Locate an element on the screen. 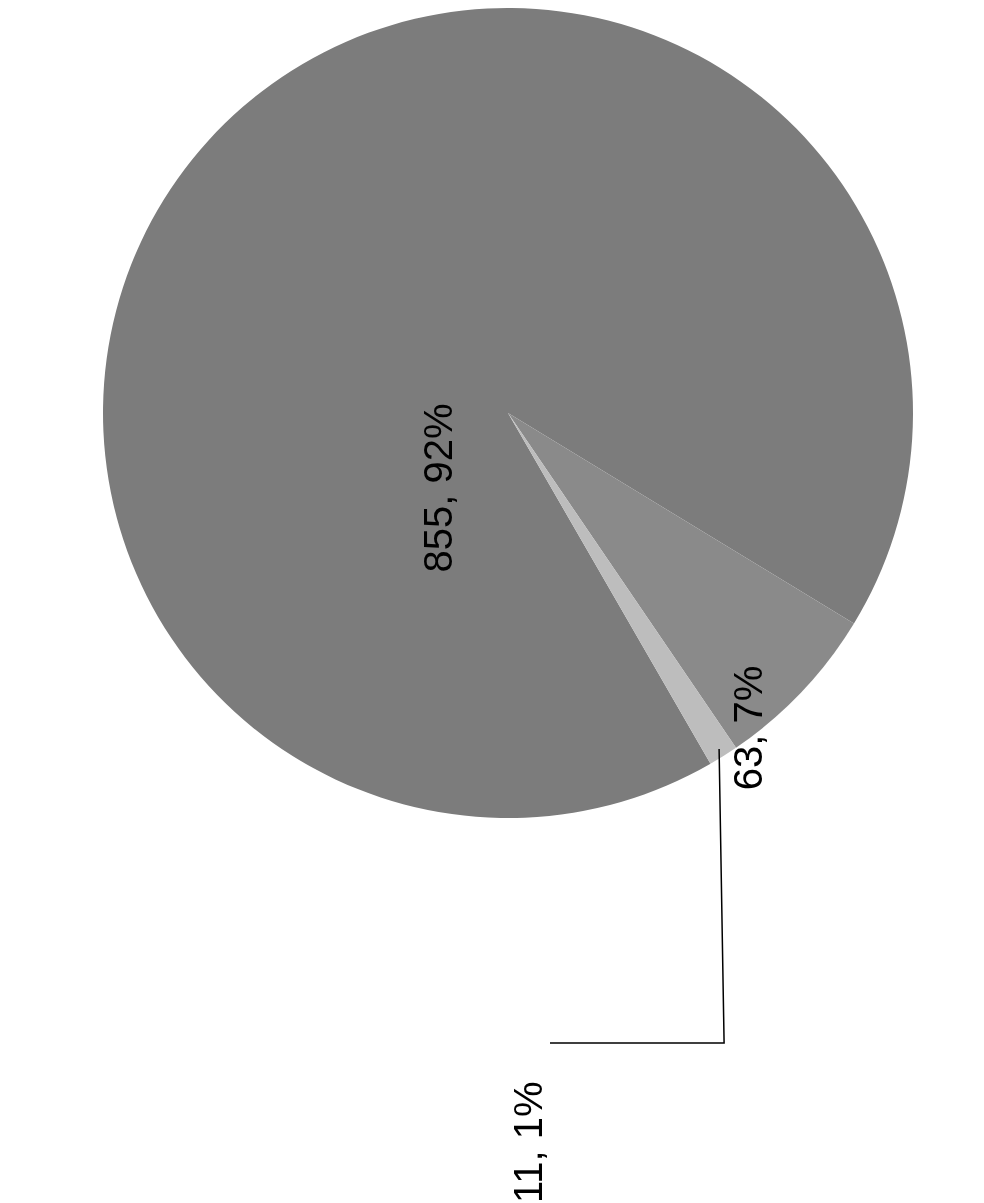 This screenshot has height=1203, width=984. data-label: 63, 7% is located at coordinates (748, 728).